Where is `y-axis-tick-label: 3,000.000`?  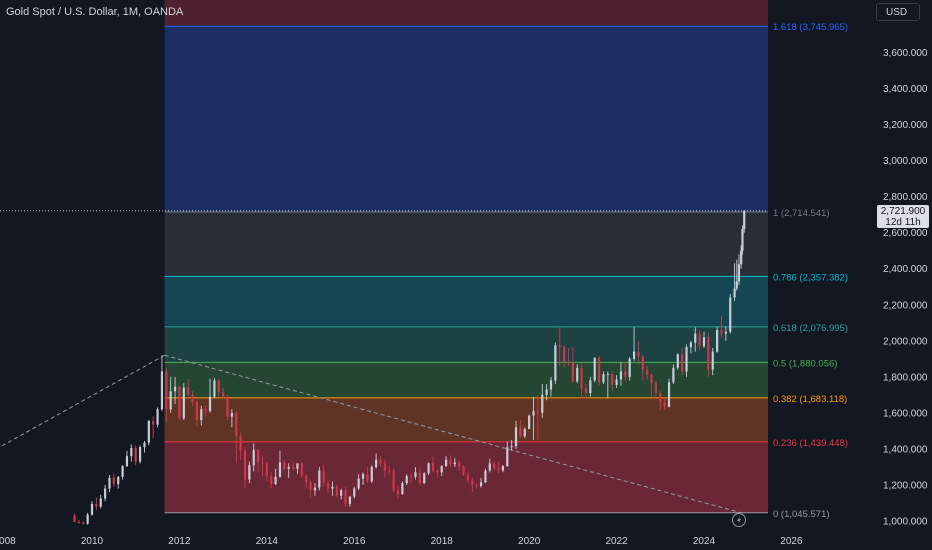
y-axis-tick-label: 3,000.000 is located at coordinates (905, 161).